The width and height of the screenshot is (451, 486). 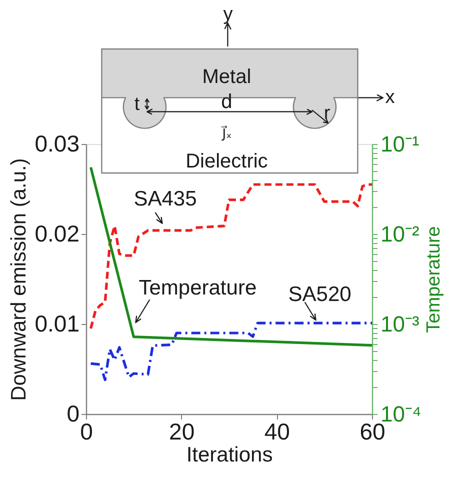 I want to click on y2-tick-label: 10⁻¹, so click(x=400, y=144).